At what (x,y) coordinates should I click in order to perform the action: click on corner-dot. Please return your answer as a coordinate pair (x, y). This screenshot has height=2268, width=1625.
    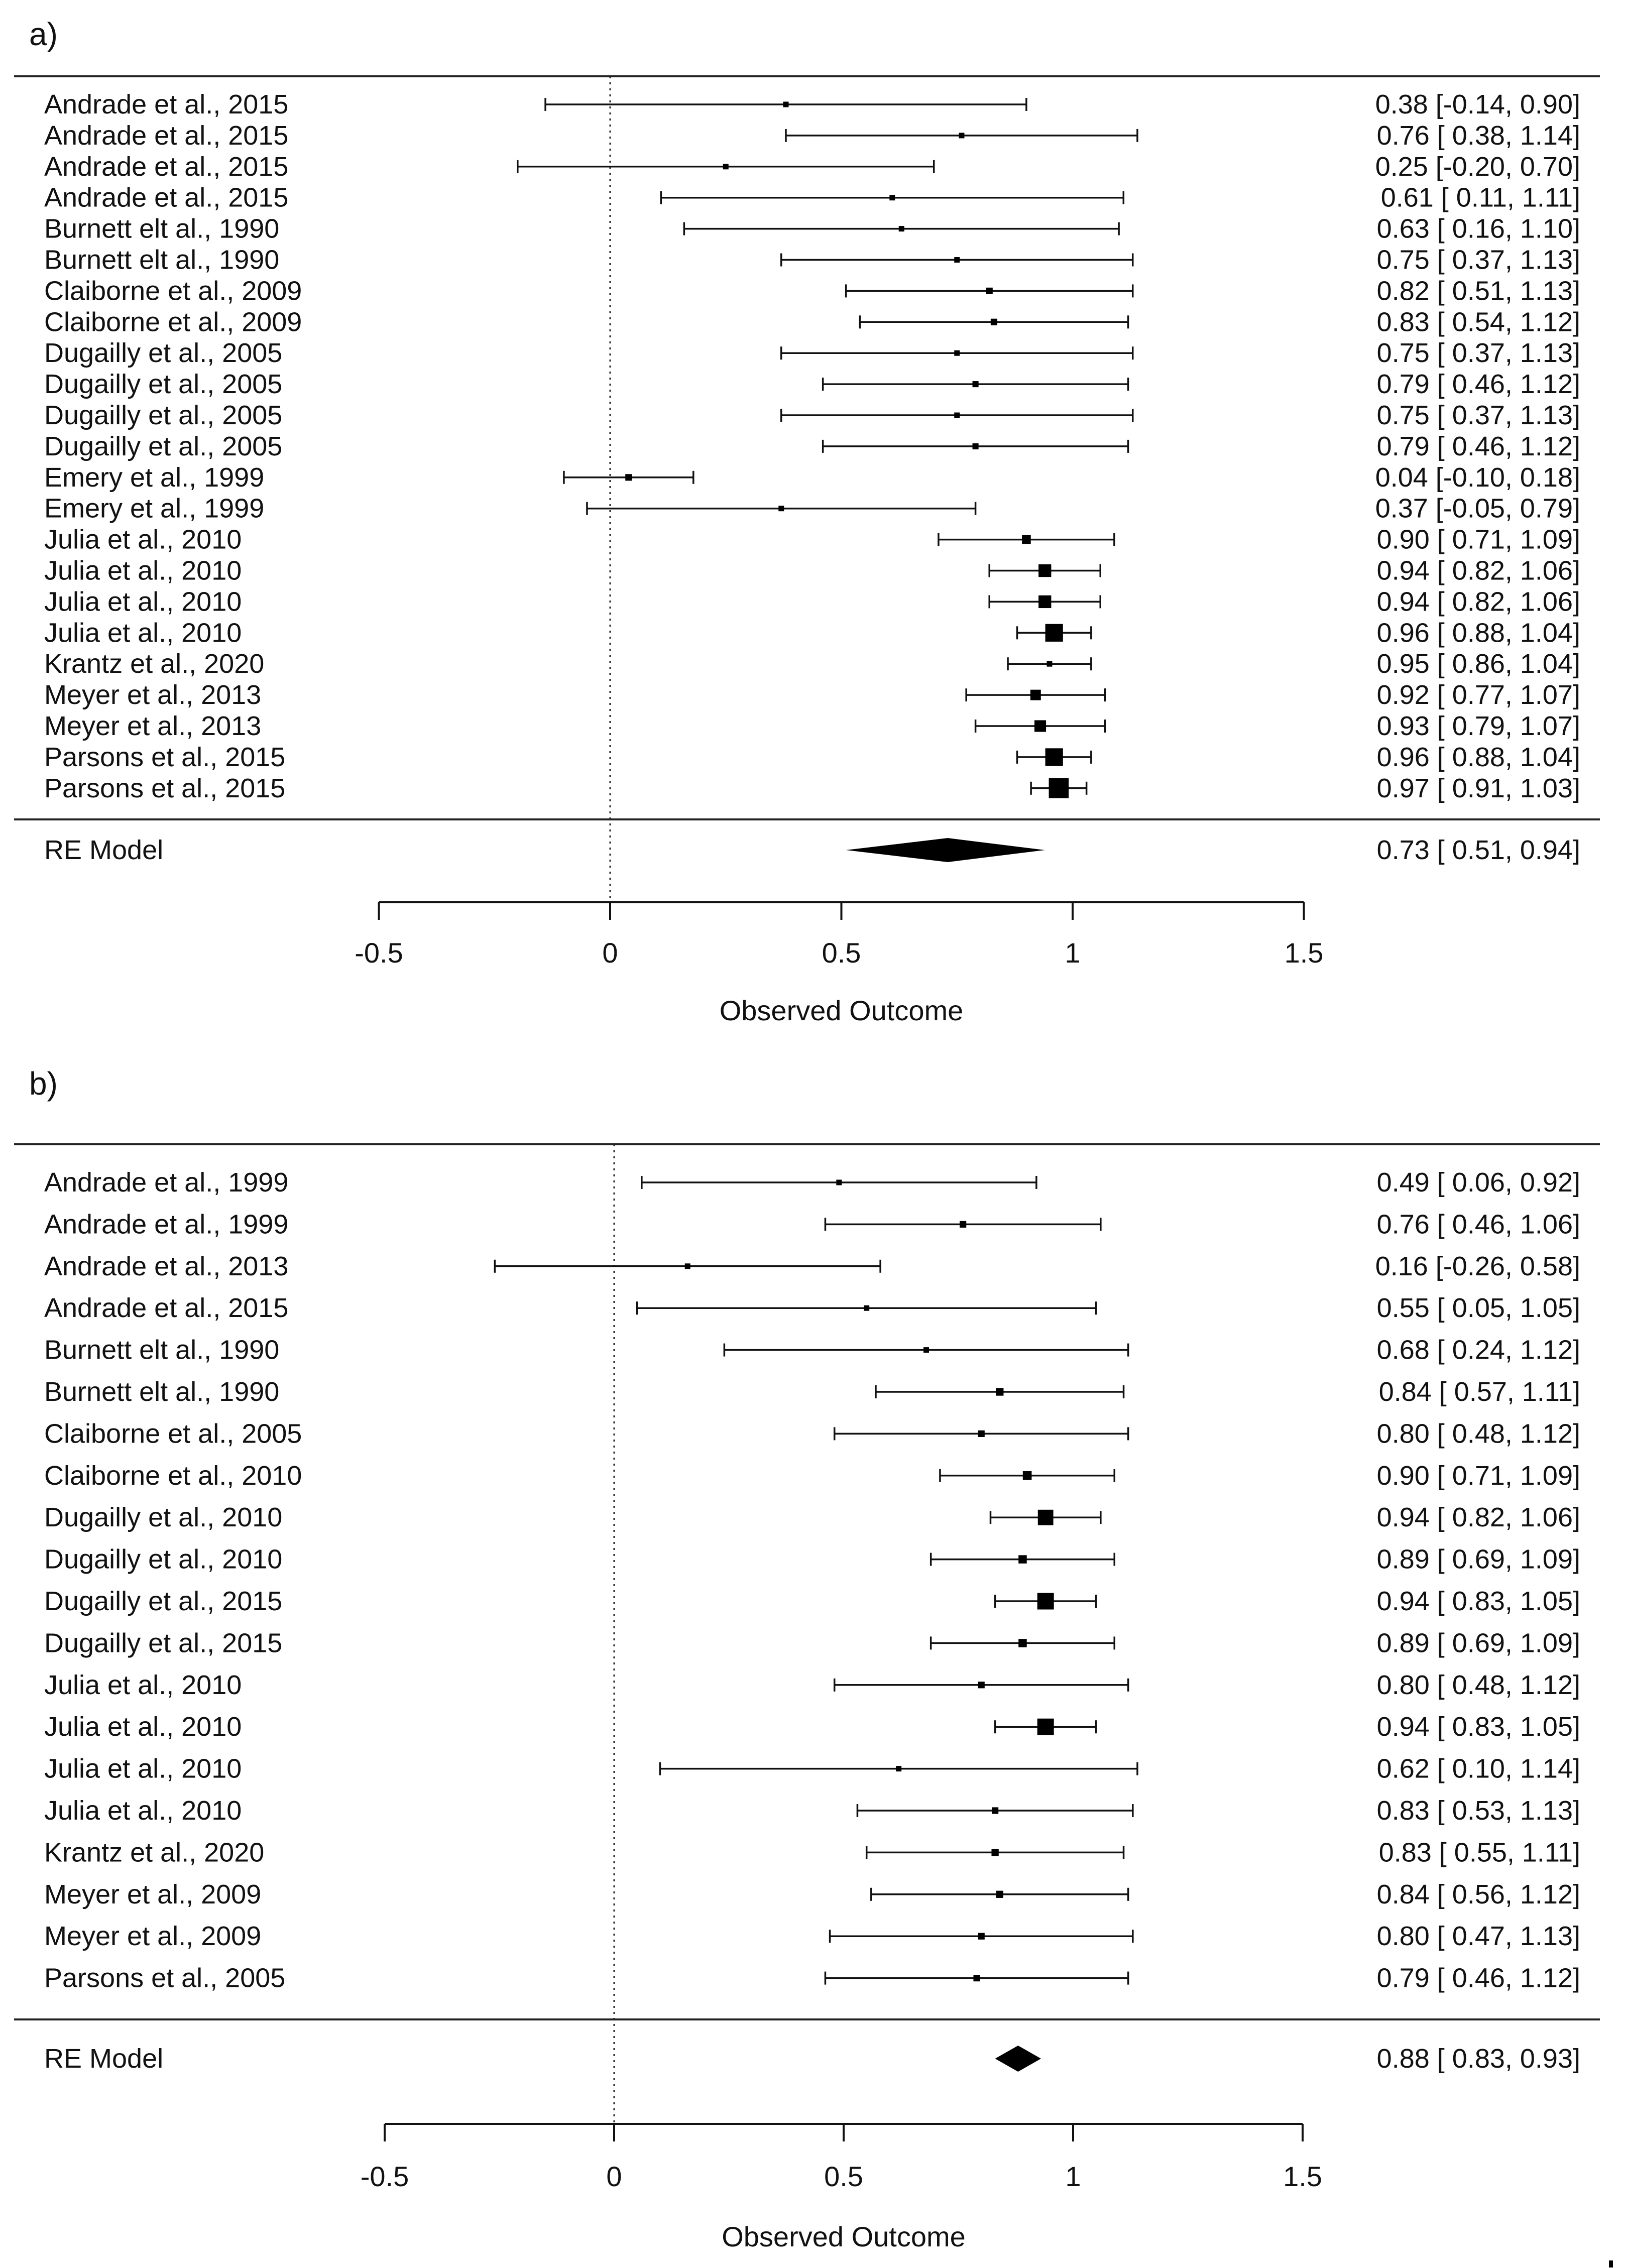
    Looking at the image, I should click on (1611, 2263).